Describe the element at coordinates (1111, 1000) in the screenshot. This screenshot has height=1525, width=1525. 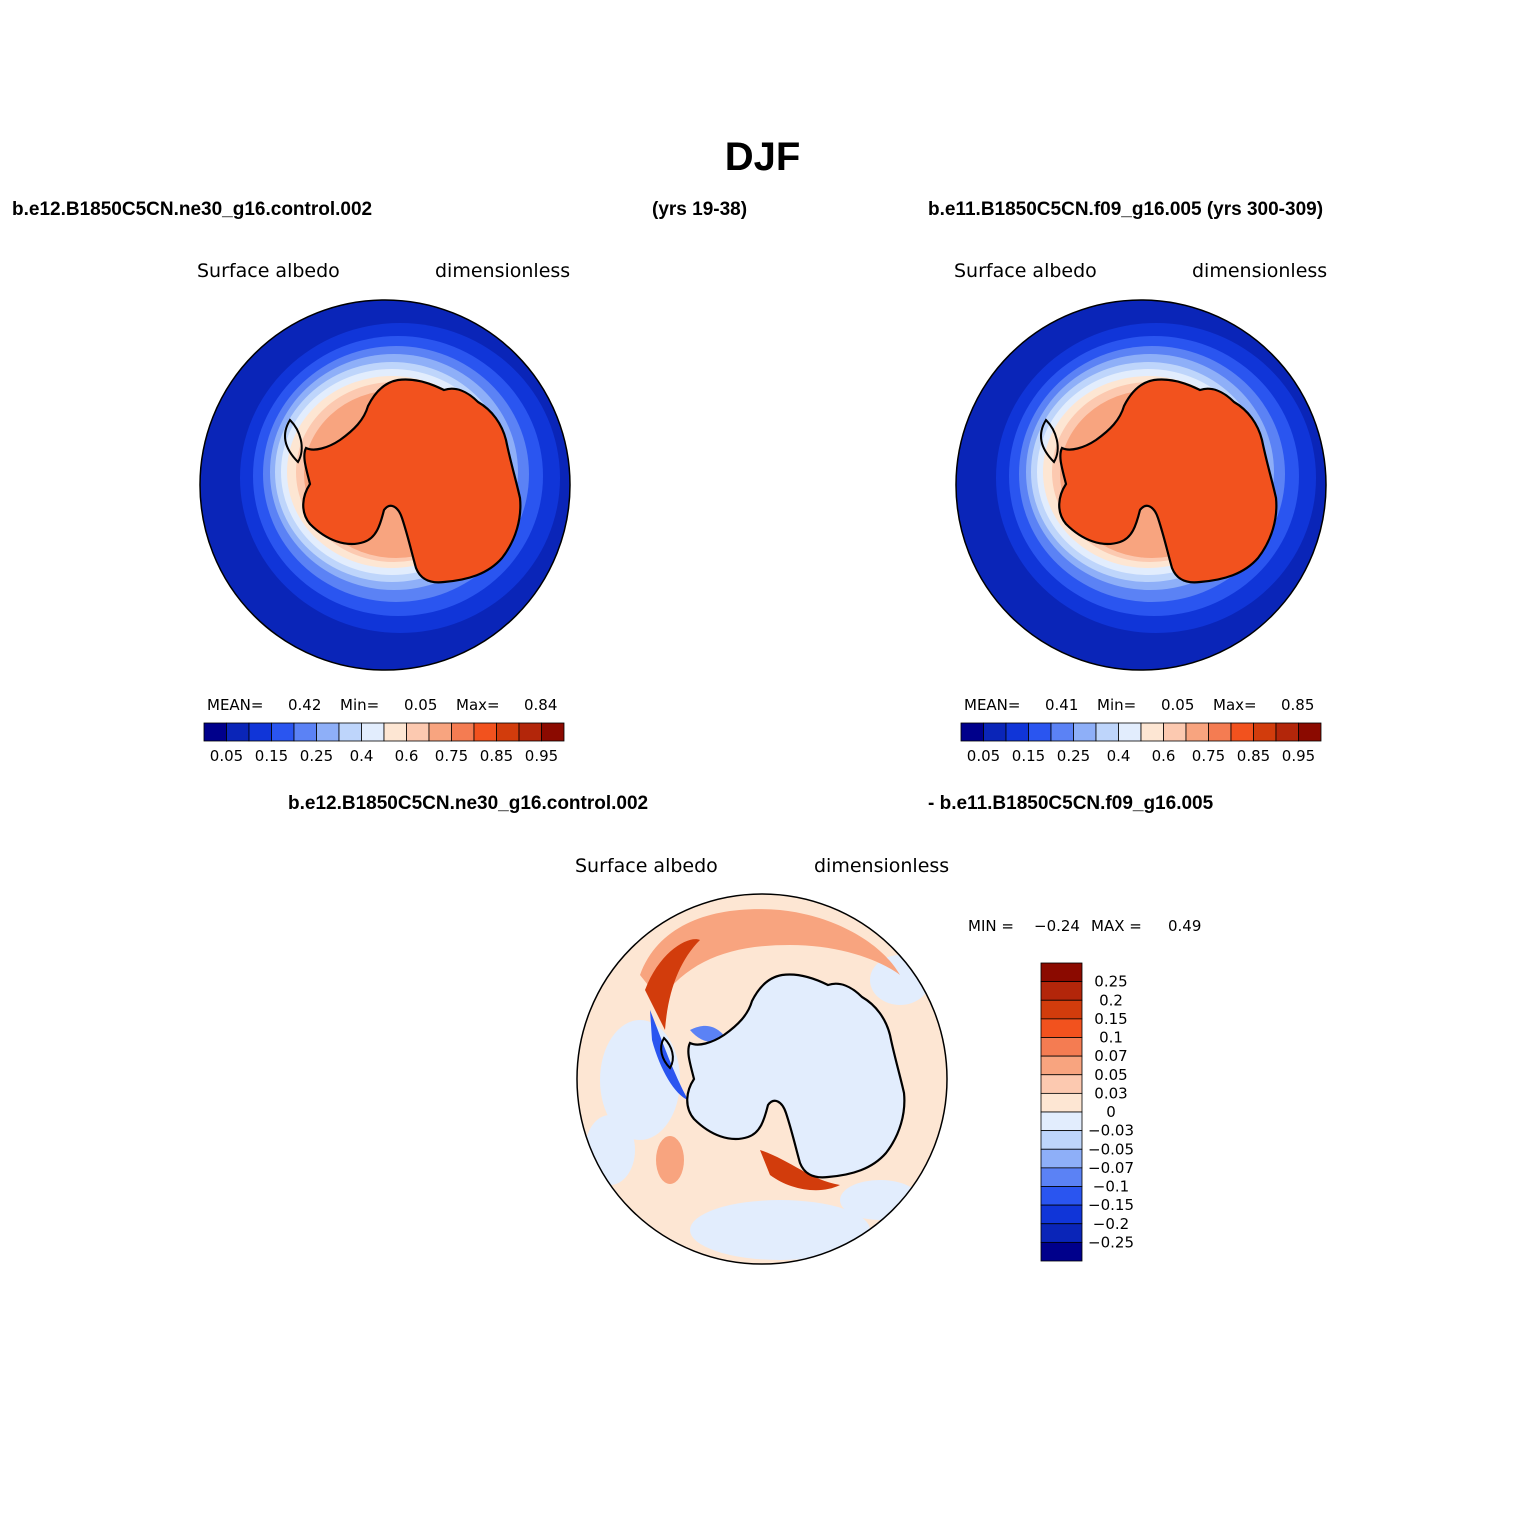
I see `panel3-colorbar-tick-label: 0.2` at that location.